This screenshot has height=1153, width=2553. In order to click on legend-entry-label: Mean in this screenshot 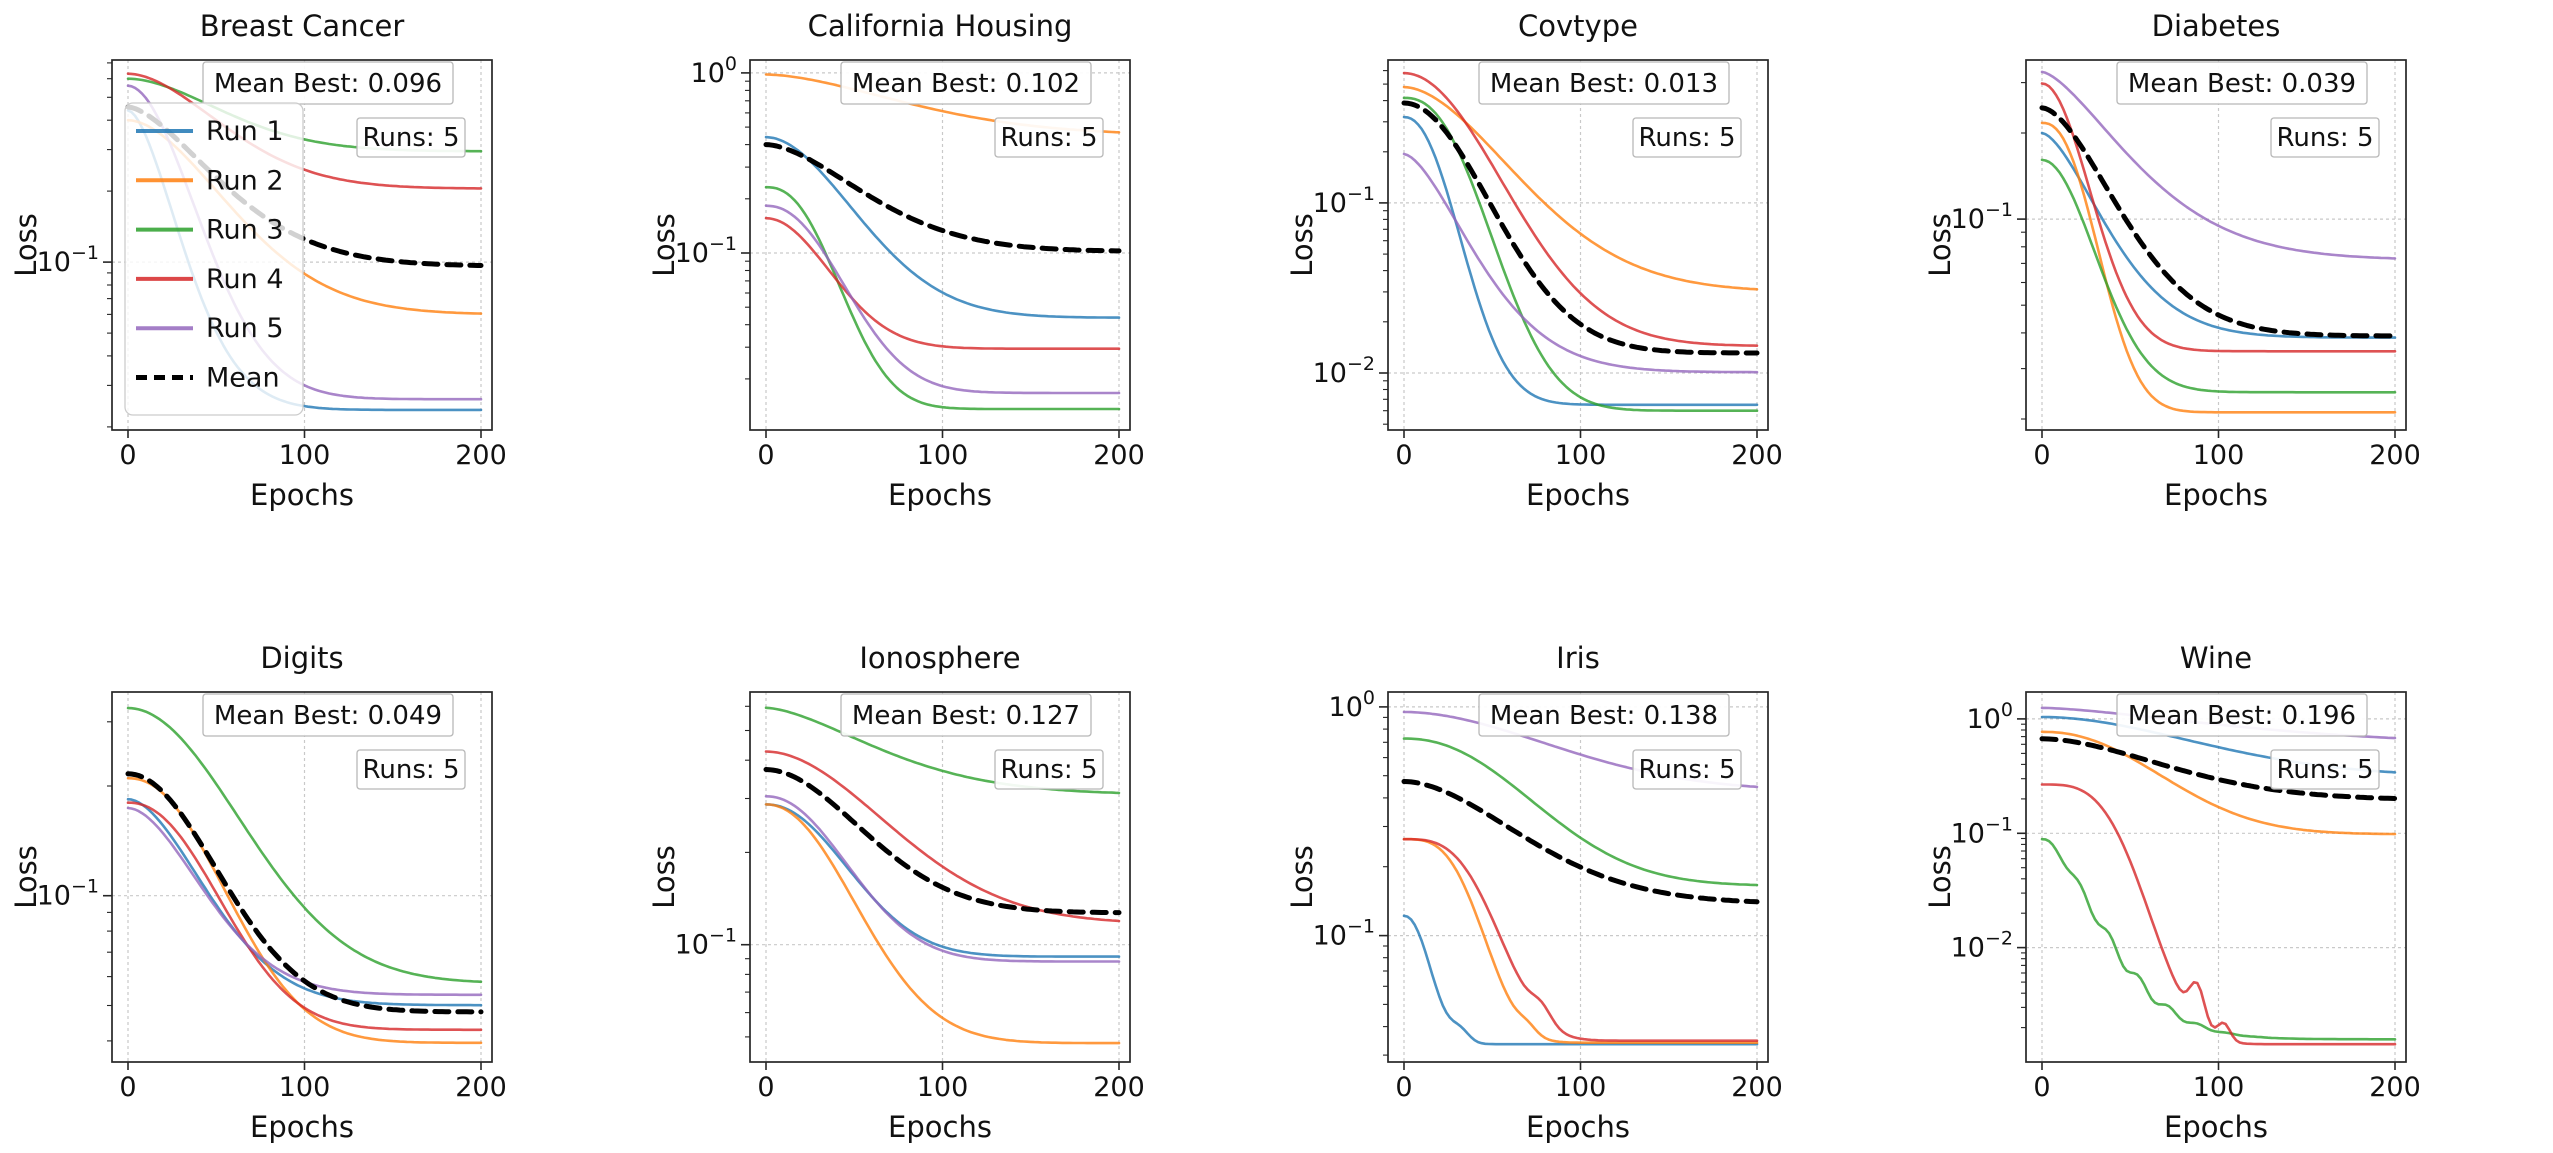, I will do `click(243, 378)`.